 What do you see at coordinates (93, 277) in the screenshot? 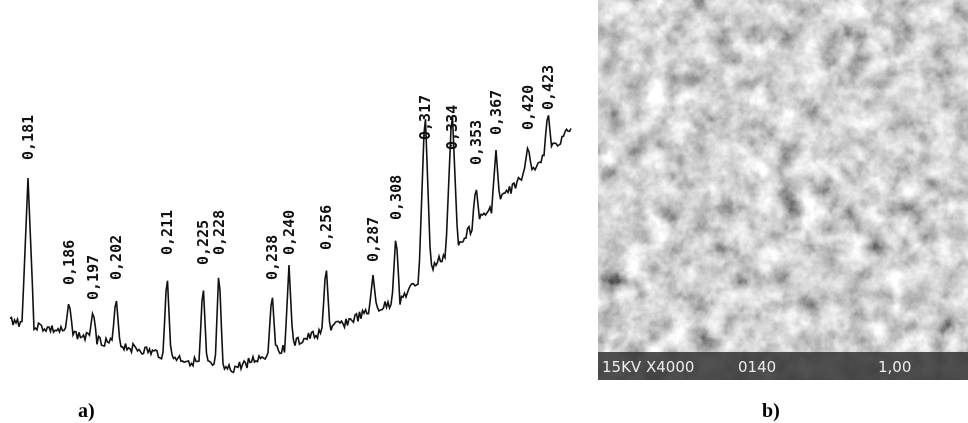
I see `peak-label: 0,197` at bounding box center [93, 277].